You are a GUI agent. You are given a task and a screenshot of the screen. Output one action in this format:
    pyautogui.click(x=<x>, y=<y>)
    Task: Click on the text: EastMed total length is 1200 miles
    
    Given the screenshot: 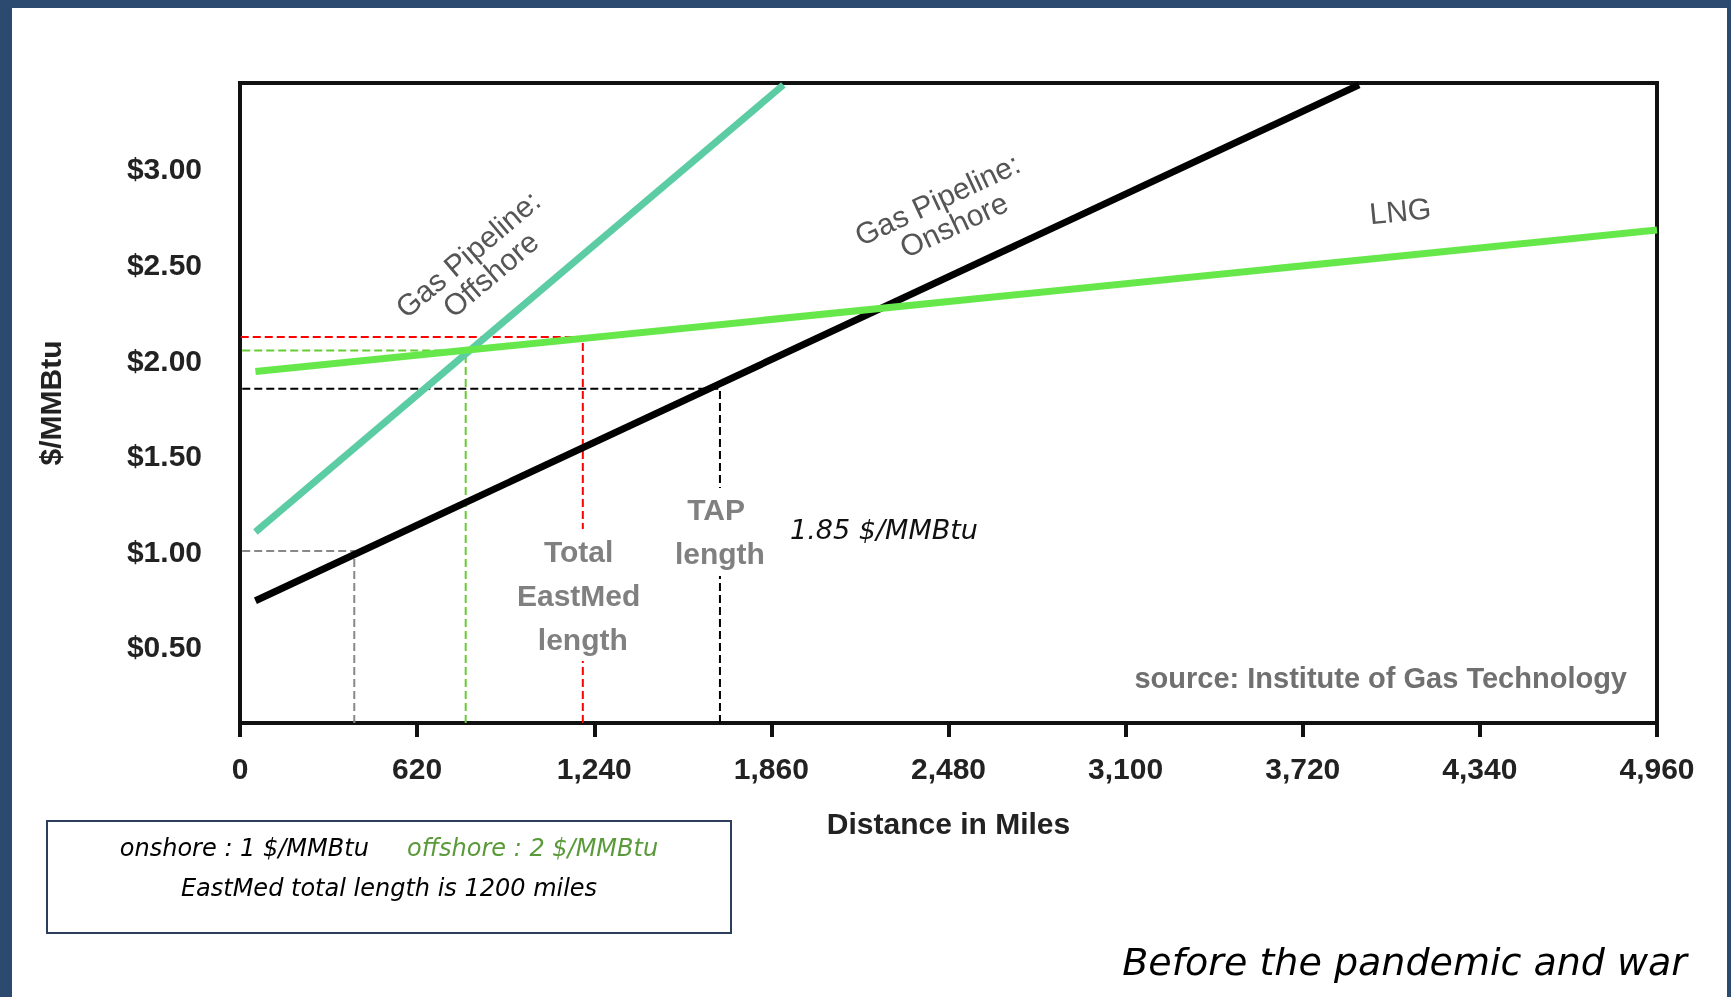 What is the action you would take?
    pyautogui.click(x=389, y=888)
    